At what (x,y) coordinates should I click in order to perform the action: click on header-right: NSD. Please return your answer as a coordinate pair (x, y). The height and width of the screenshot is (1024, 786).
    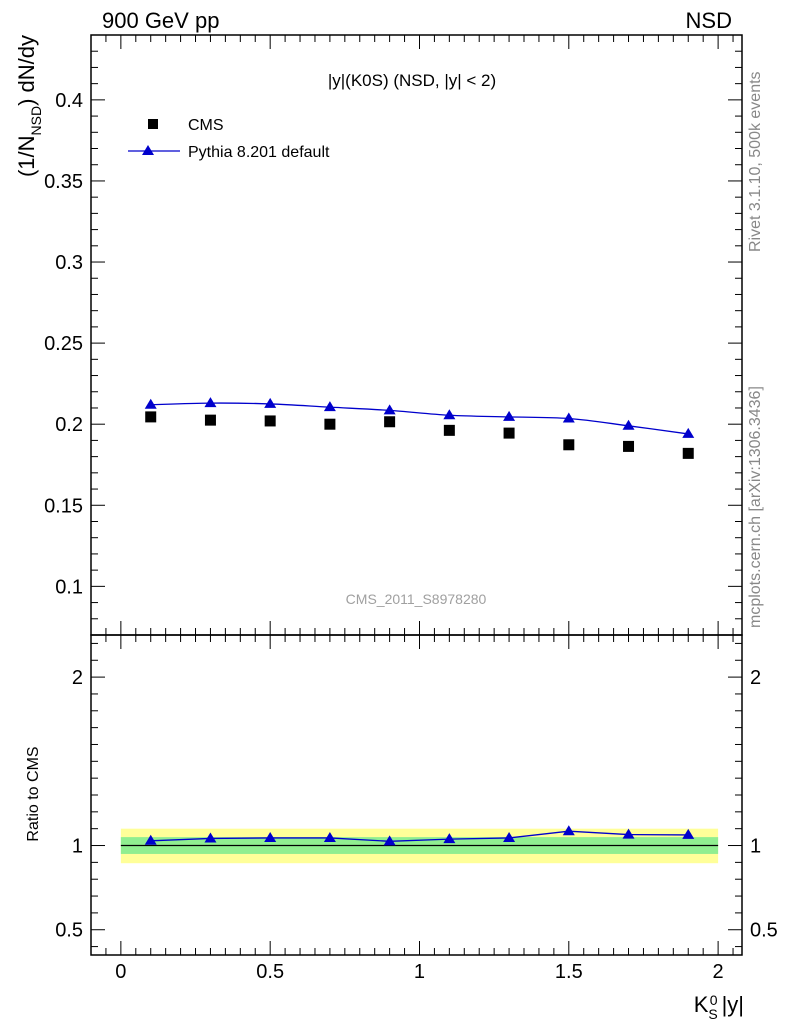
    Looking at the image, I should click on (709, 20).